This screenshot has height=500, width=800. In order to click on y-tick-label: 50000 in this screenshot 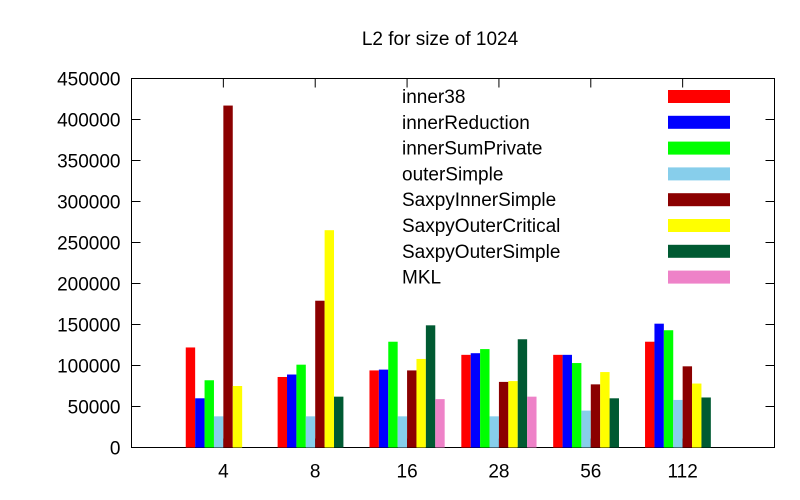, I will do `click(94, 408)`.